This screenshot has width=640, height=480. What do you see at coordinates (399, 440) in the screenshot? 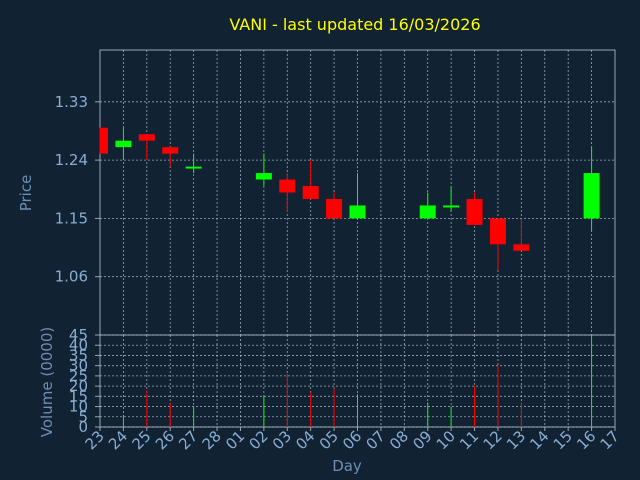
I see `x-tick-label: 08` at bounding box center [399, 440].